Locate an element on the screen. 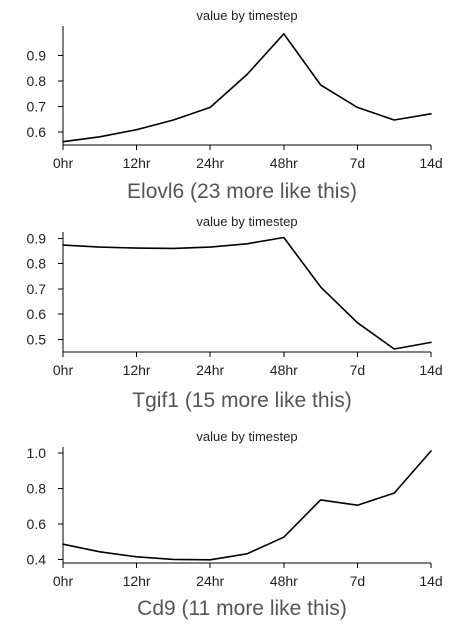 The width and height of the screenshot is (454, 635). y-tick-label: 0.4 is located at coordinates (37, 559).